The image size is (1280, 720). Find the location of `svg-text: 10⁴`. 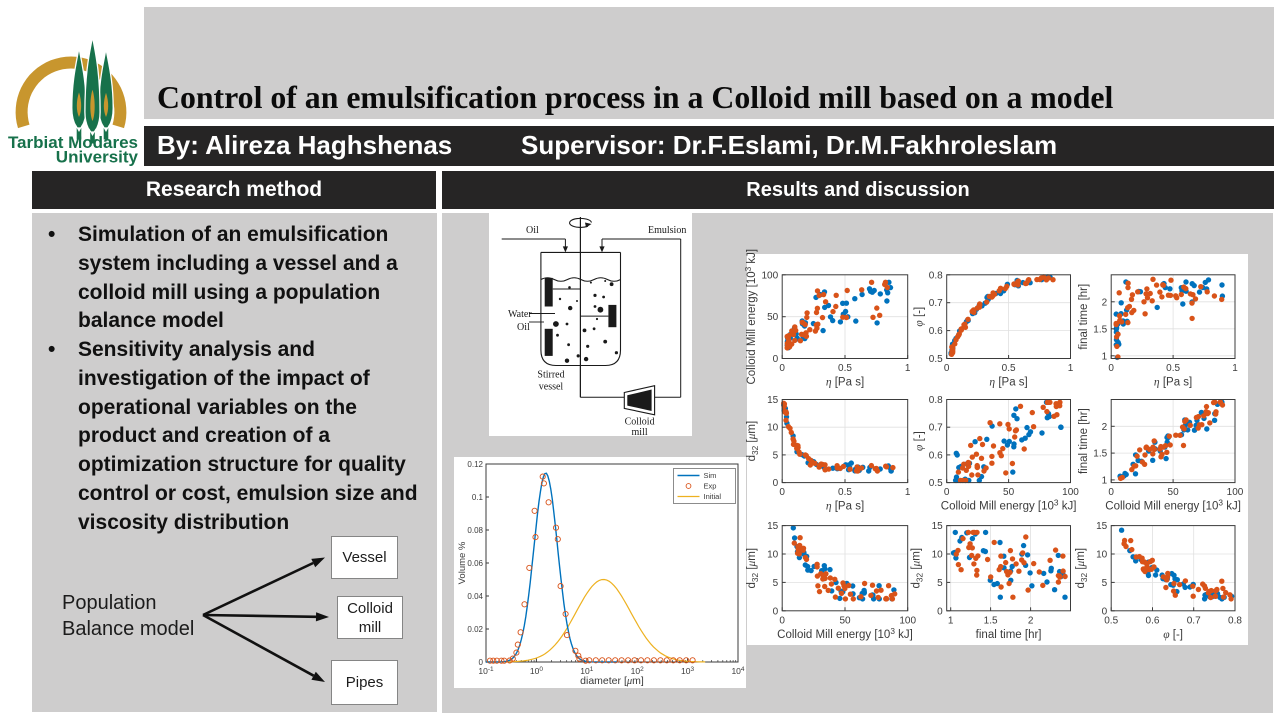

svg-text: 10⁴ is located at coordinates (737, 671).